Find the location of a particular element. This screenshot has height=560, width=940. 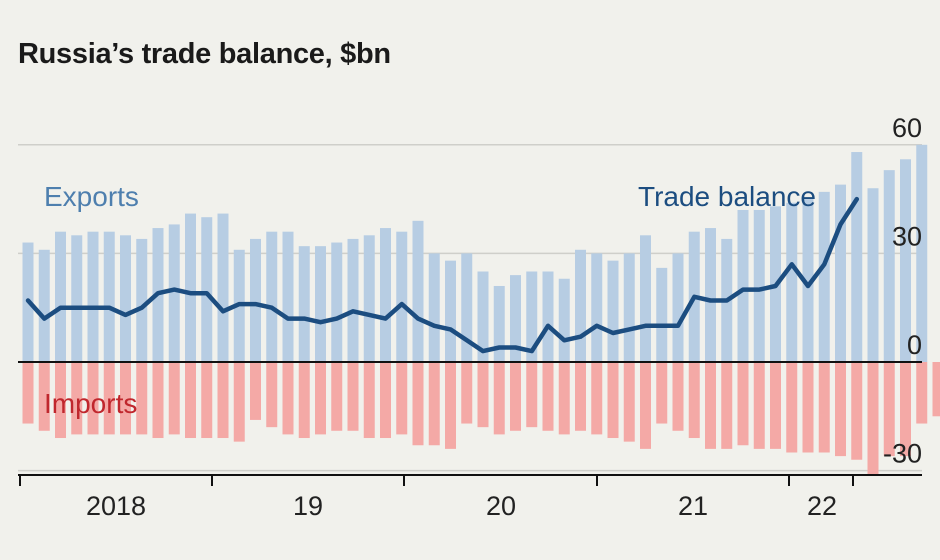

exports-label: Exports is located at coordinates (91, 196).